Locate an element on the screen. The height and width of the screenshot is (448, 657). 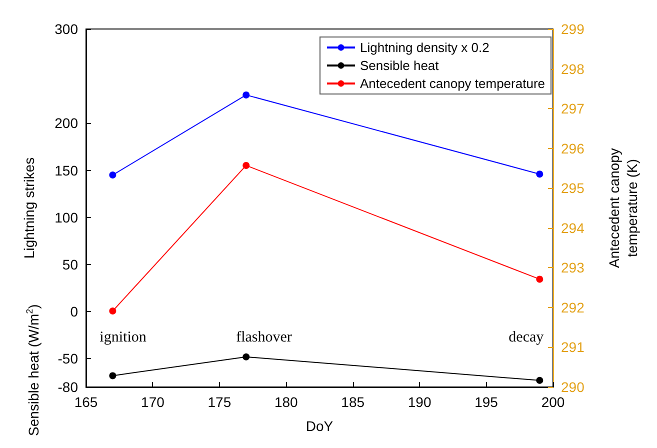
y2-axis-title: Antecedent canopy temperature (K) is located at coordinates (623, 208).